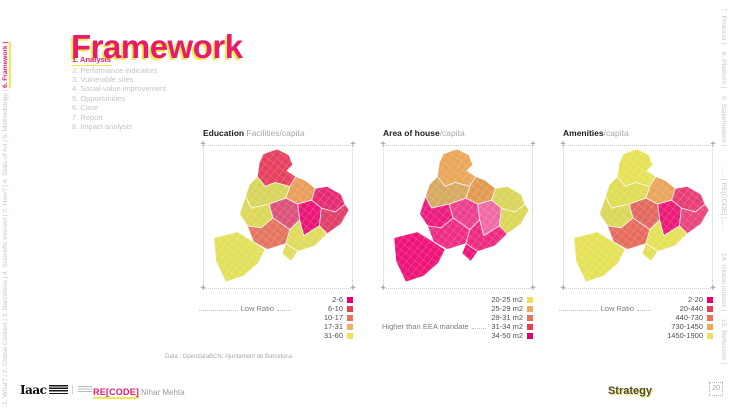  What do you see at coordinates (333, 326) in the screenshot?
I see `legend-label: 17-31` at bounding box center [333, 326].